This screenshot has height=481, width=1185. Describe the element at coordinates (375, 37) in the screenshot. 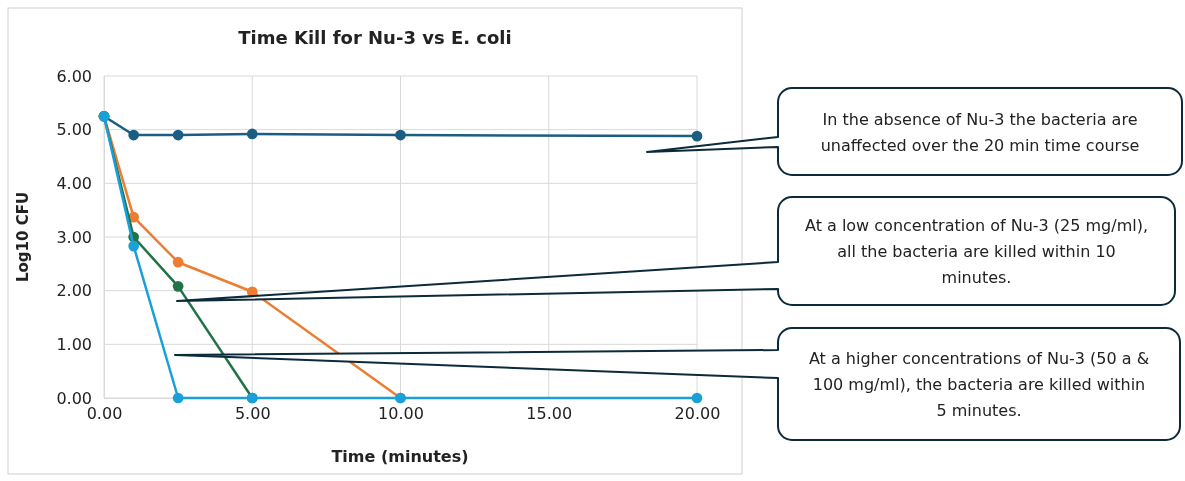

I see `chart-title: Time Kill for Nu-3 vs E. coli` at that location.